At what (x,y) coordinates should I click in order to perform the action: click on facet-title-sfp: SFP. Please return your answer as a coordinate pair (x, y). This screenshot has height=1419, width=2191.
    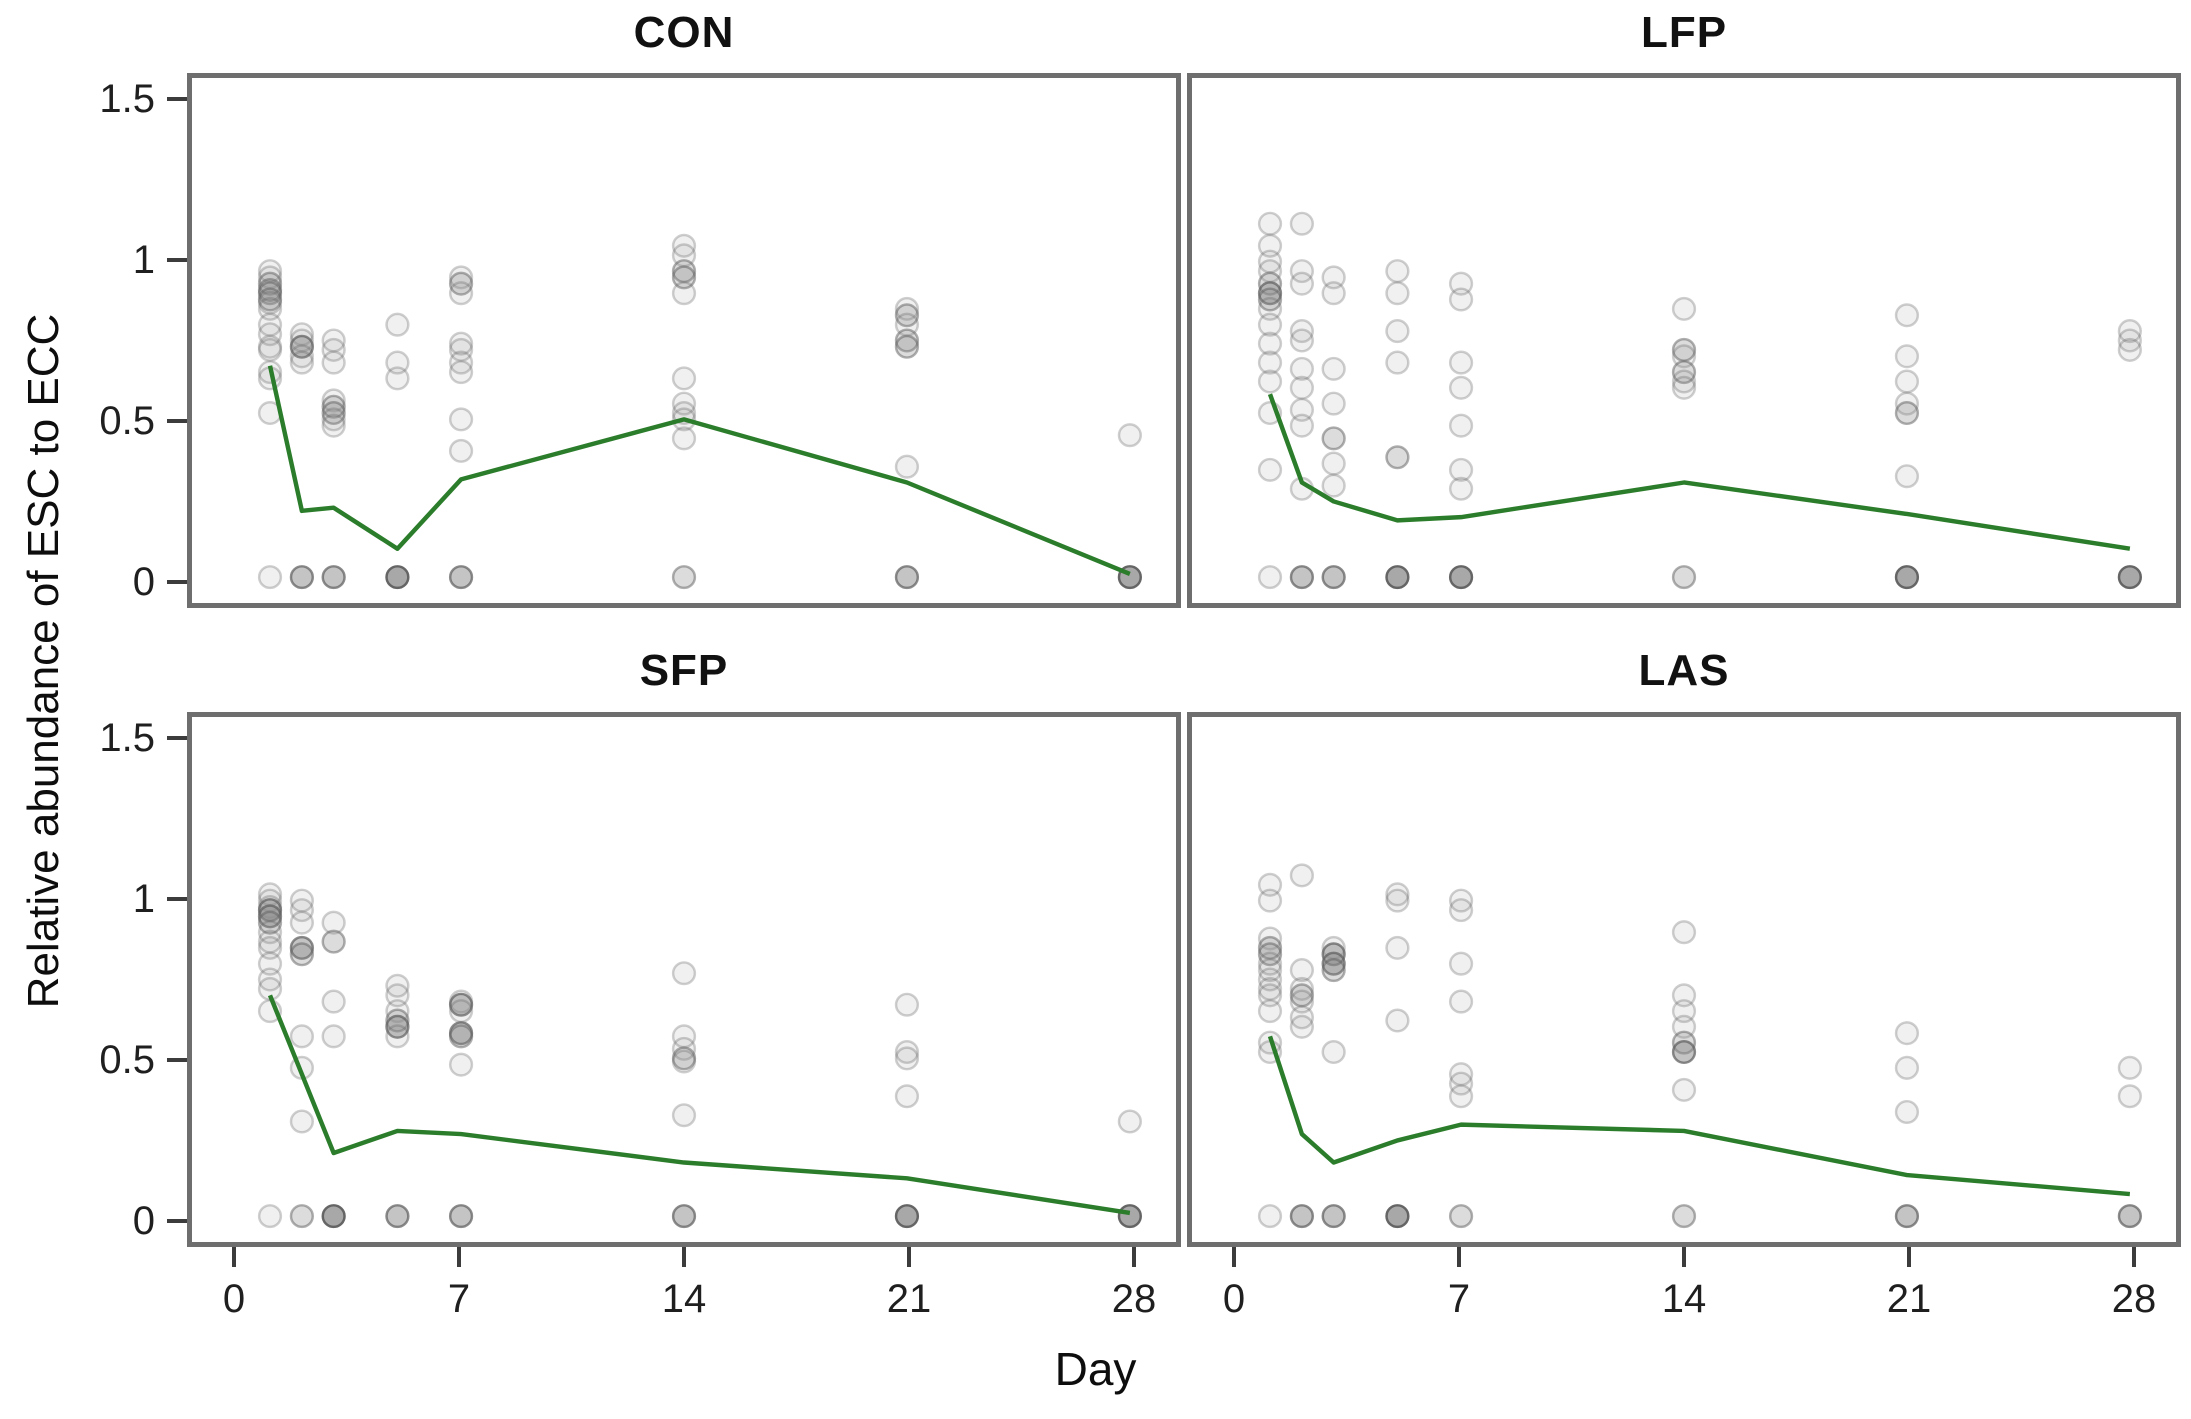
    Looking at the image, I should click on (684, 670).